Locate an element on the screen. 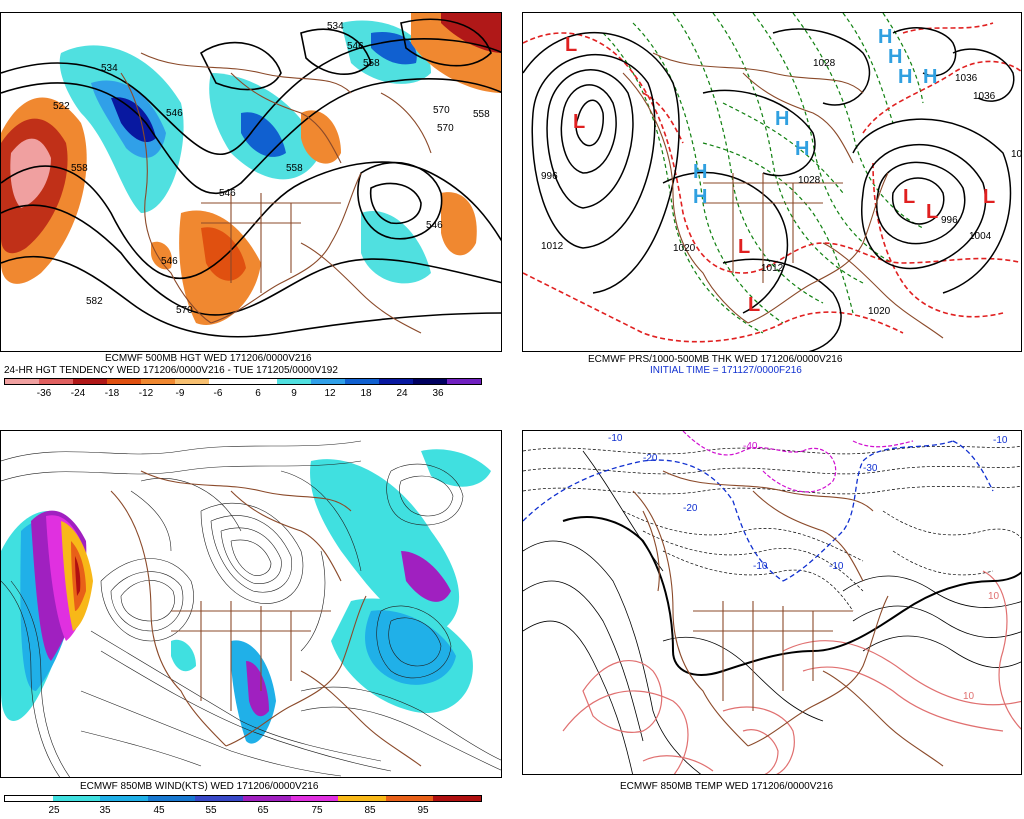 Image resolution: width=1024 pixels, height=819 pixels. wind-colorbar is located at coordinates (243, 798).